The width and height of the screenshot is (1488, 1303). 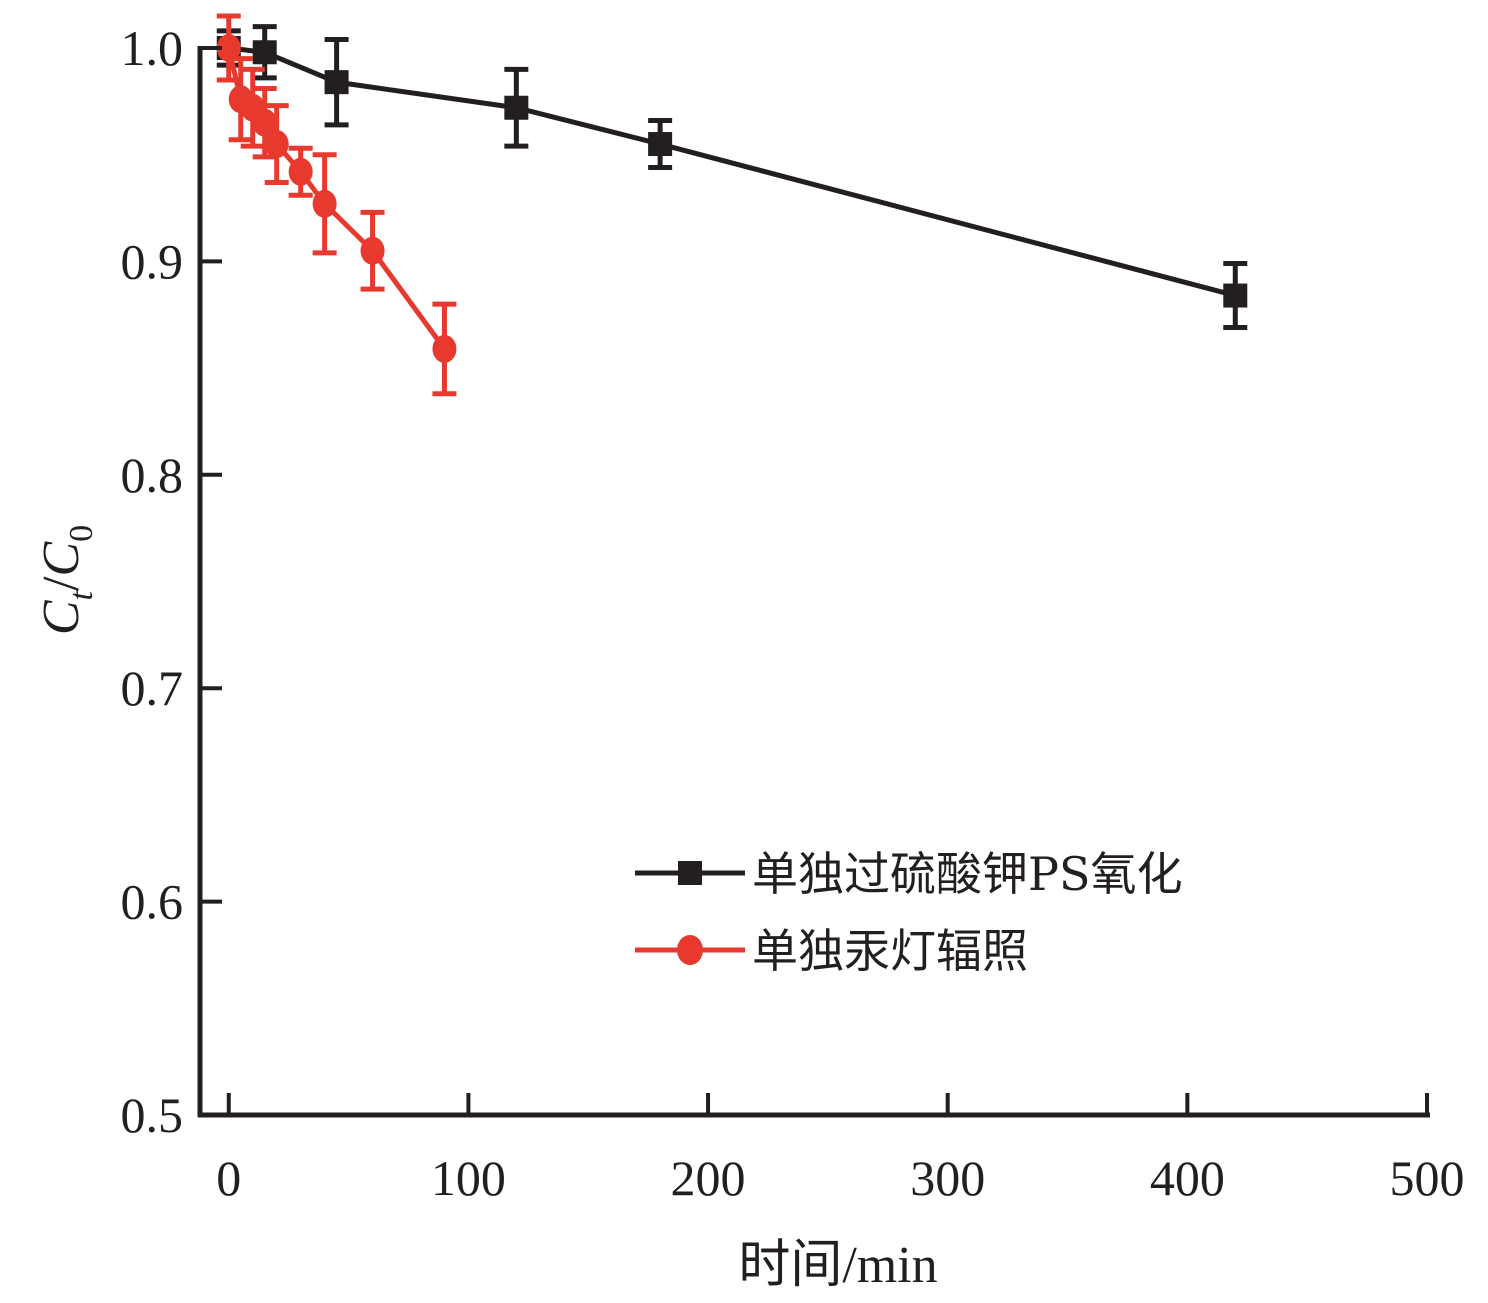 I want to click on y-label-c0: C, so click(x=61, y=559).